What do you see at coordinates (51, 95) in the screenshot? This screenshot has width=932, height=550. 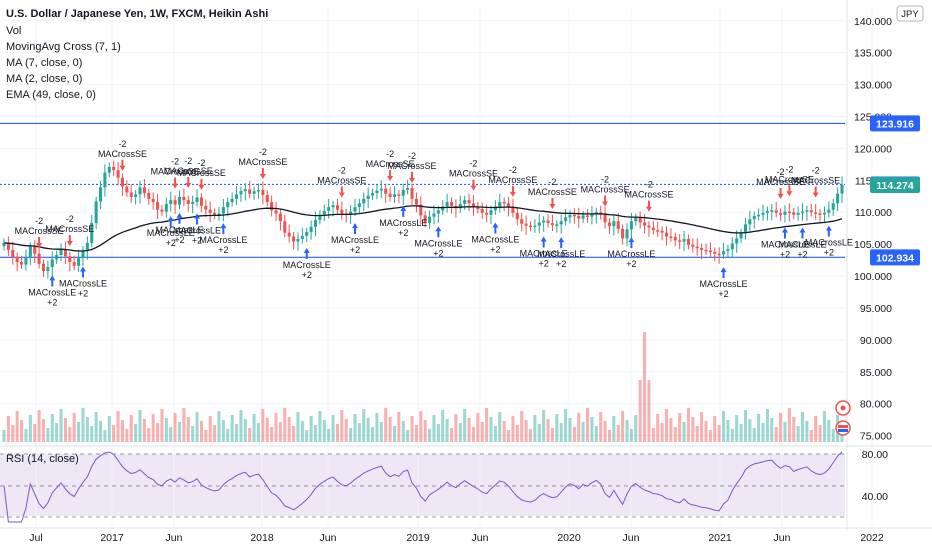 I see `study-ema49: EMA (49, close, 0)` at bounding box center [51, 95].